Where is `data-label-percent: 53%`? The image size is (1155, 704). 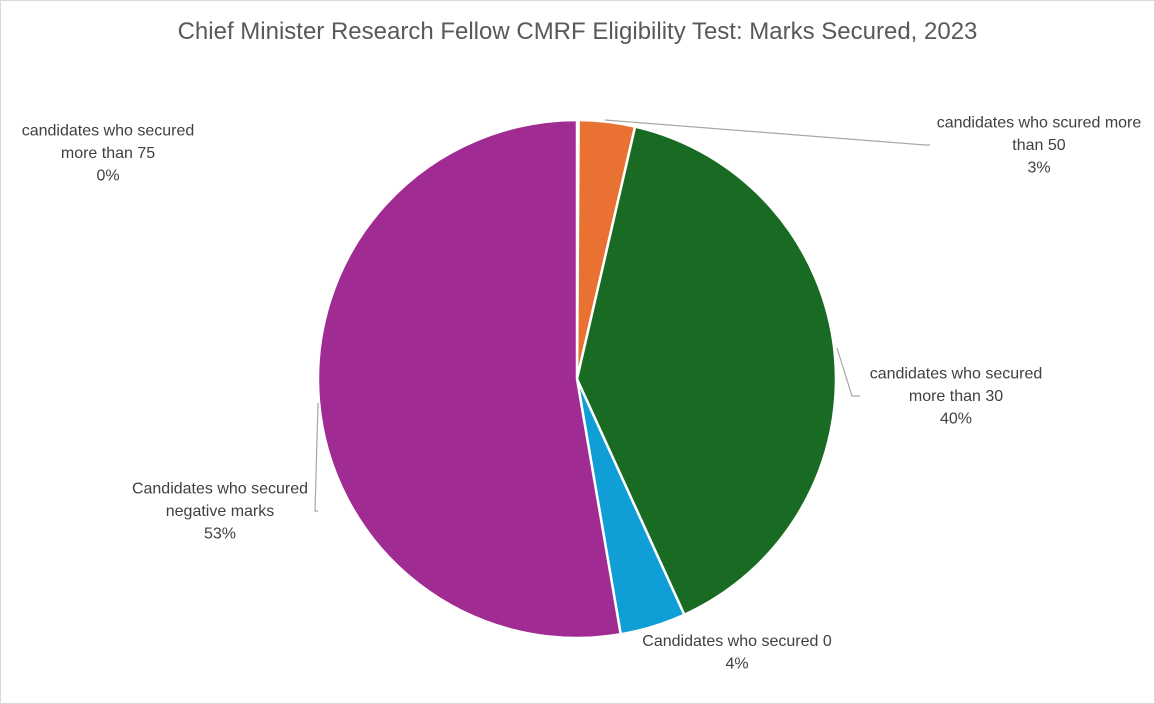 data-label-percent: 53% is located at coordinates (220, 534).